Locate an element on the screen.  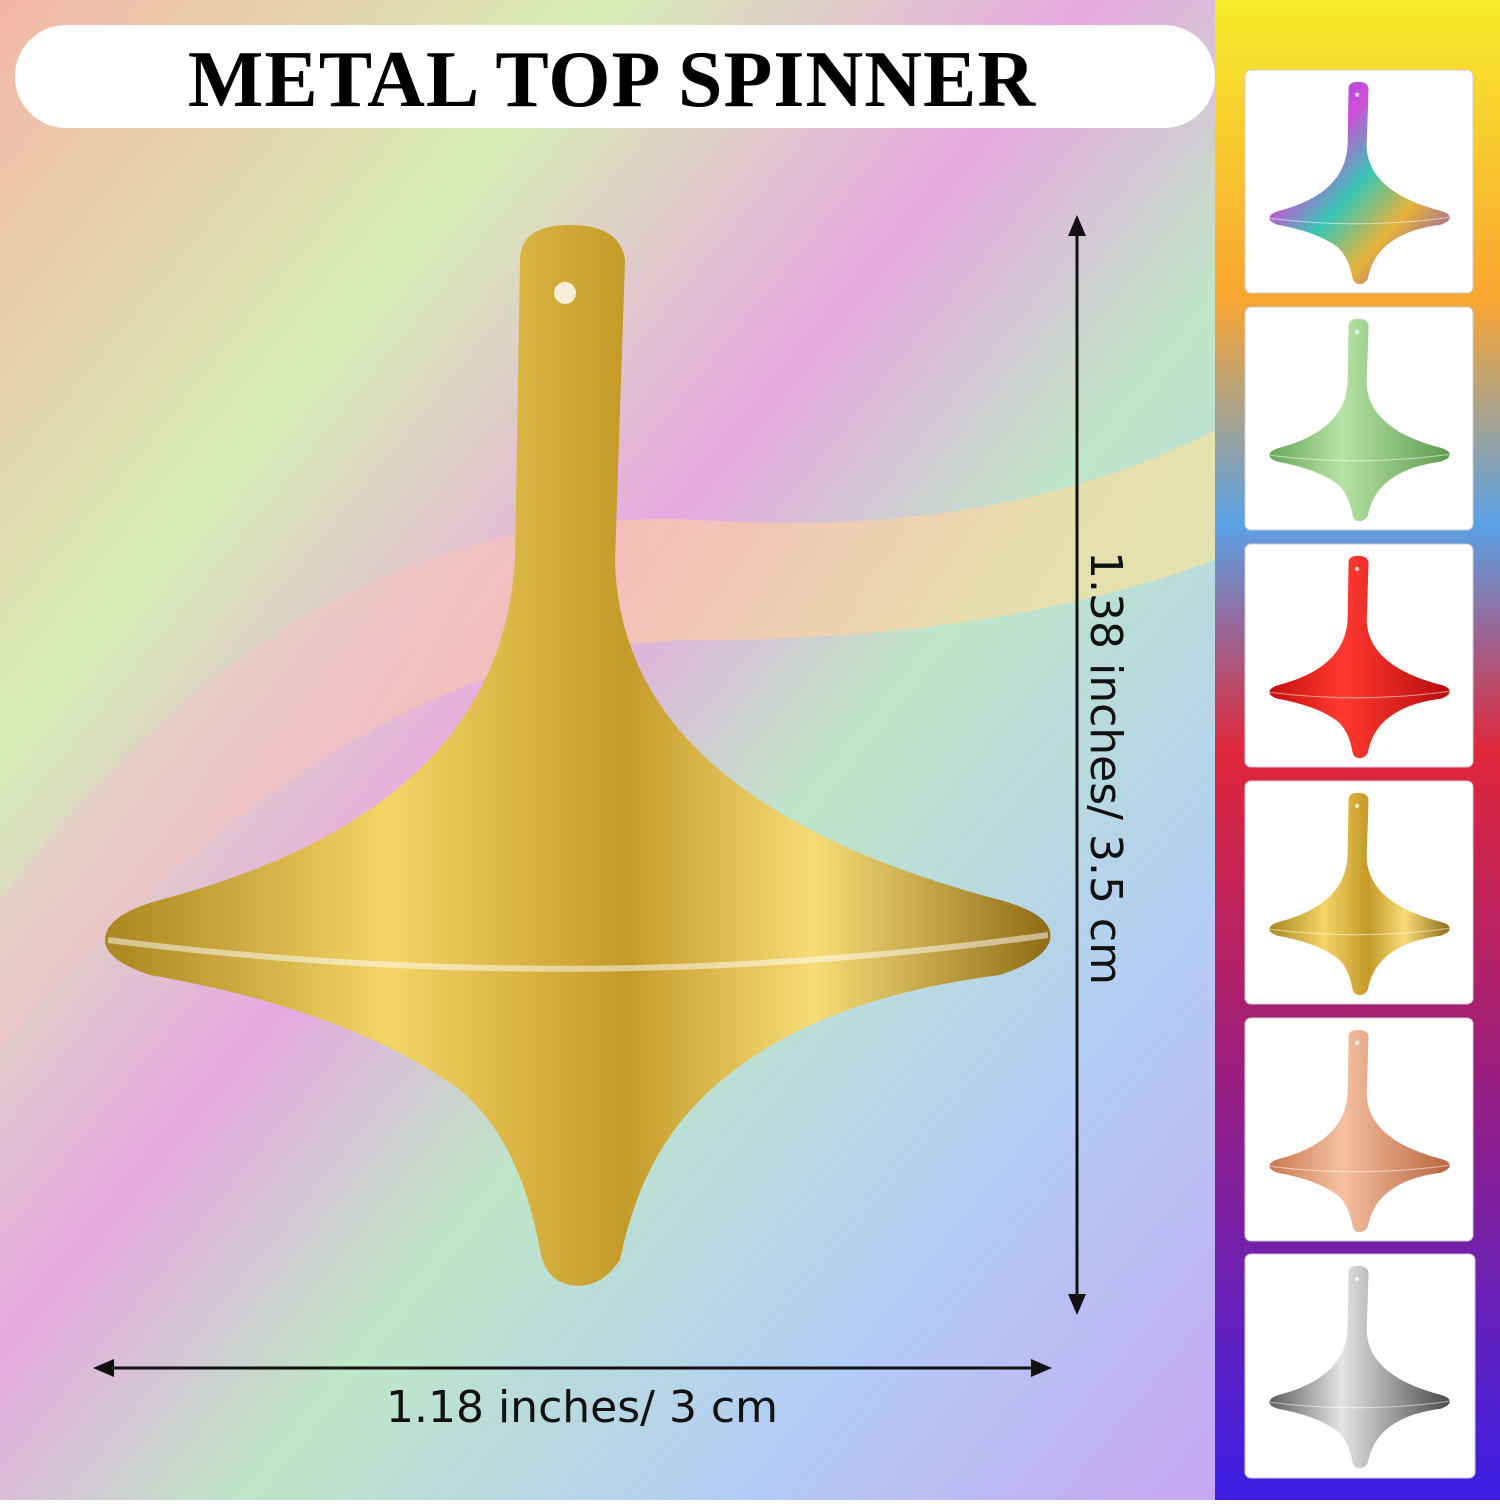
height-label: 1.38 inches/ 3.5 cm is located at coordinates (1105, 768).